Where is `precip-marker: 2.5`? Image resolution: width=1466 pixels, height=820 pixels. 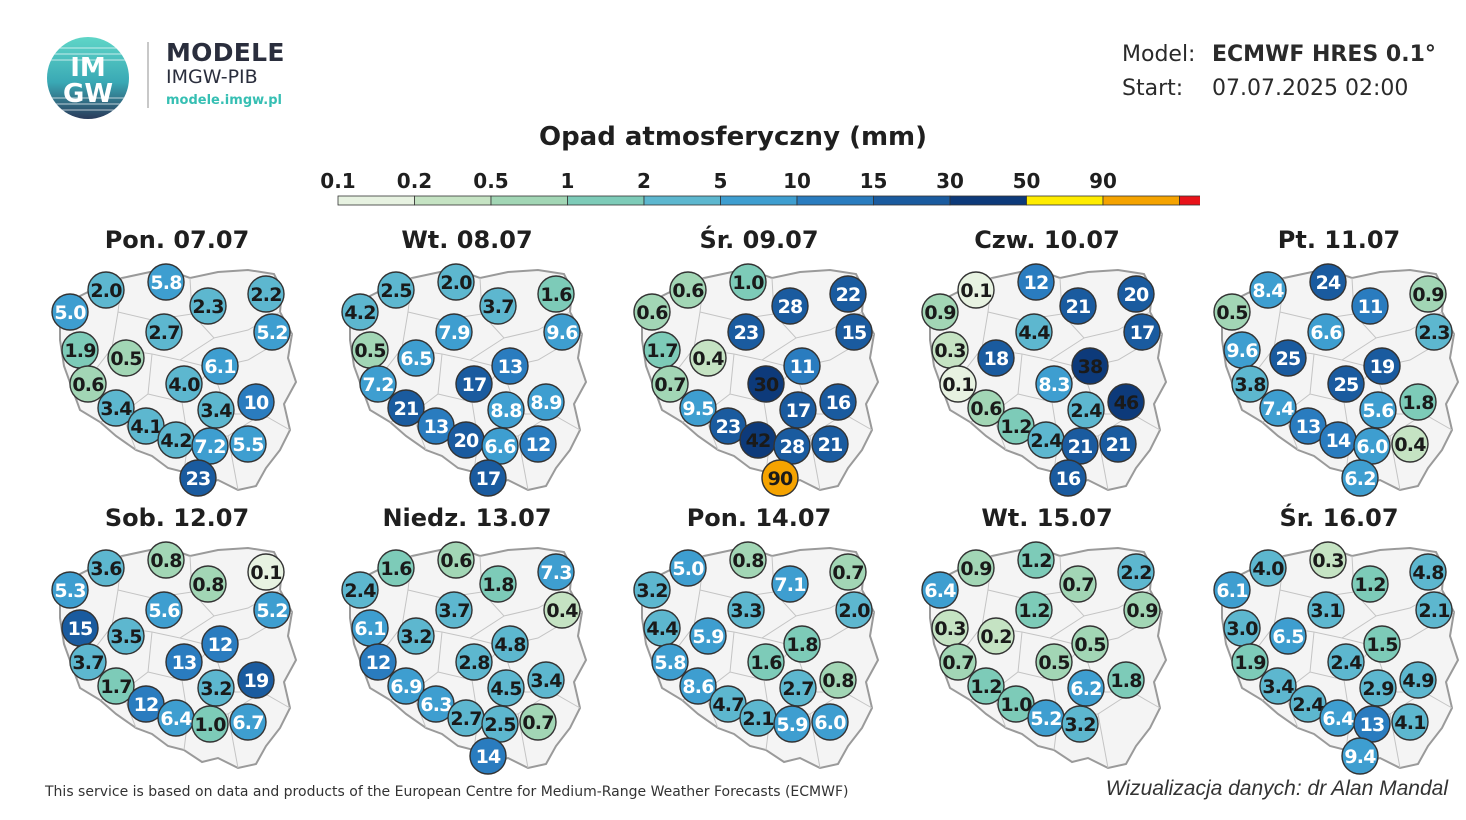 precip-marker: 2.5 is located at coordinates (396, 290).